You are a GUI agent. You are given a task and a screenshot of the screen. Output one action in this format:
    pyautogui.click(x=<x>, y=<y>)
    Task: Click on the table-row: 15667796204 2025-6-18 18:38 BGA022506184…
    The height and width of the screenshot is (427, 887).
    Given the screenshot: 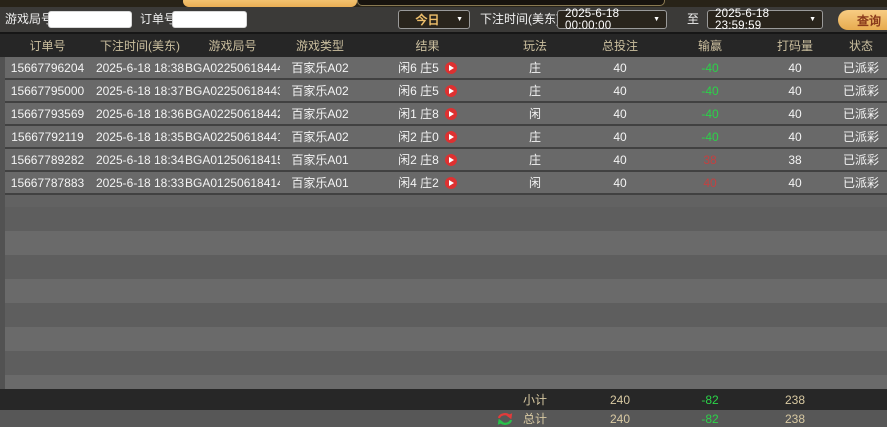 What is the action you would take?
    pyautogui.click(x=443, y=68)
    